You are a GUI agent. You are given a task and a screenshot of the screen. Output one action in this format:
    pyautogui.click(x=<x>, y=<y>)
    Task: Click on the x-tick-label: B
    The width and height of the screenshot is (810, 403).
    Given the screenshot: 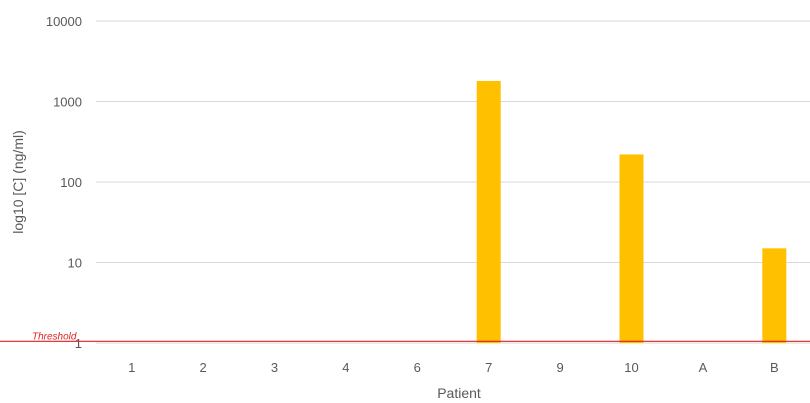 What is the action you would take?
    pyautogui.click(x=774, y=367)
    